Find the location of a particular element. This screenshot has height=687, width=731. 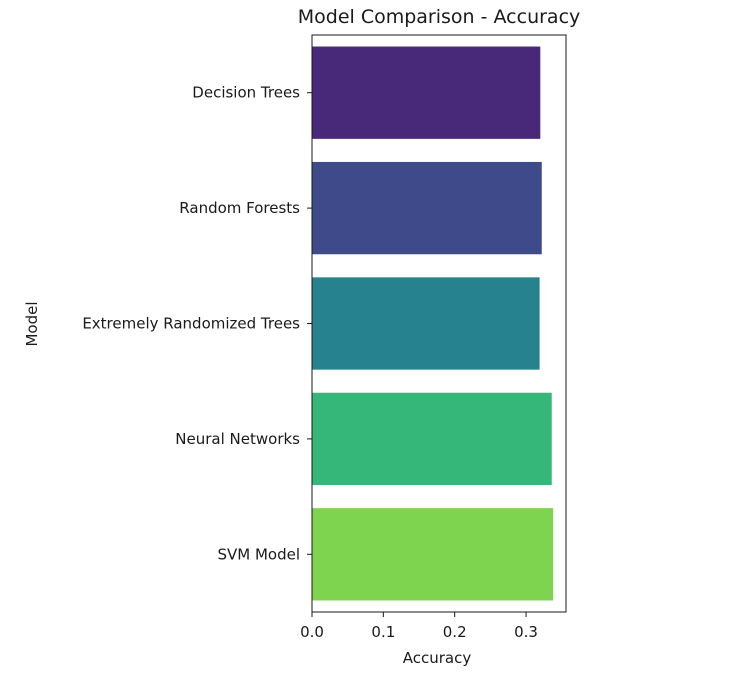

y-axis-label: Model is located at coordinates (32, 323).